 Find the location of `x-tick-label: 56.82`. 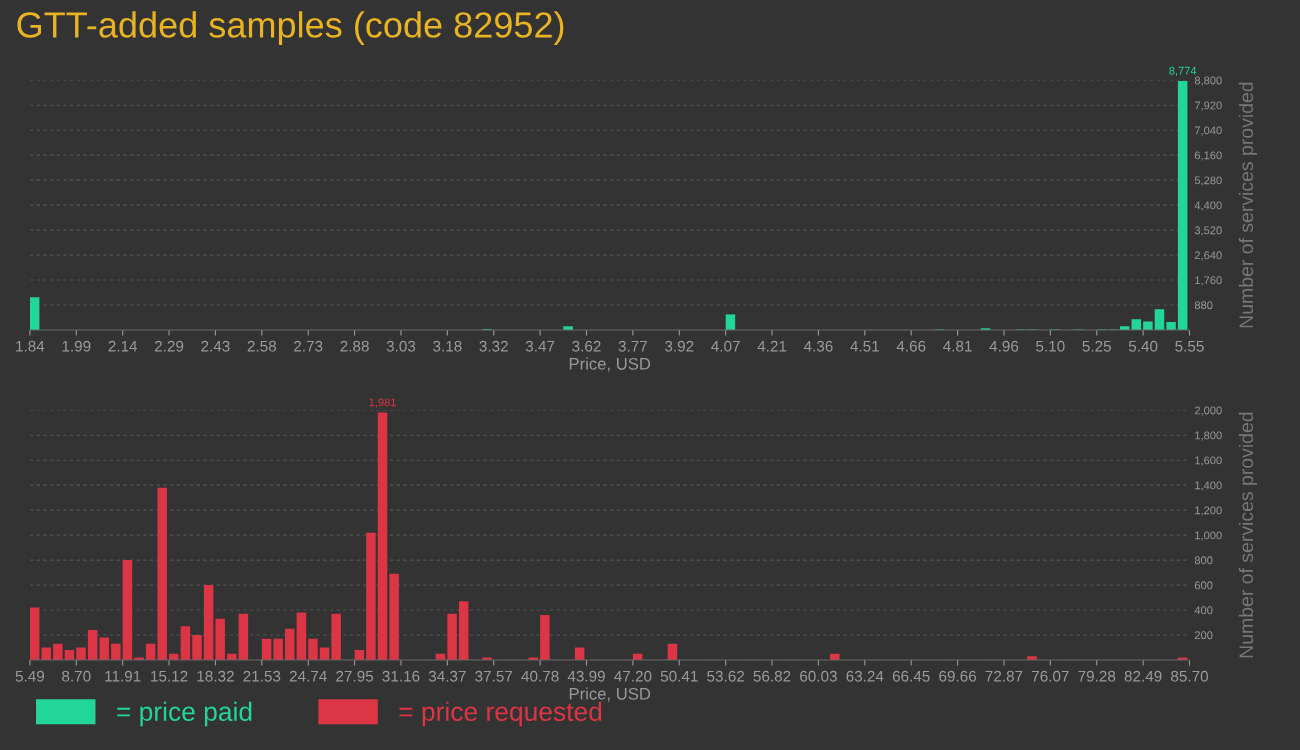

x-tick-label: 56.82 is located at coordinates (772, 676).